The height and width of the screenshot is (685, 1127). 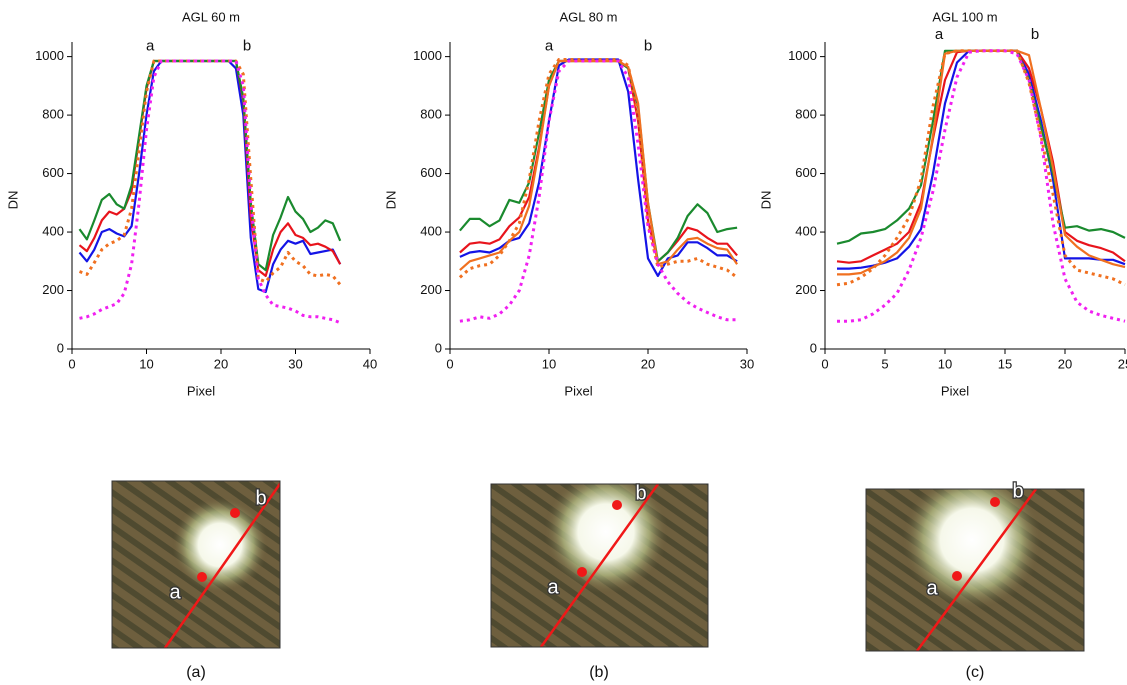 I want to click on chart-title: AGL 100 m, so click(x=964, y=16).